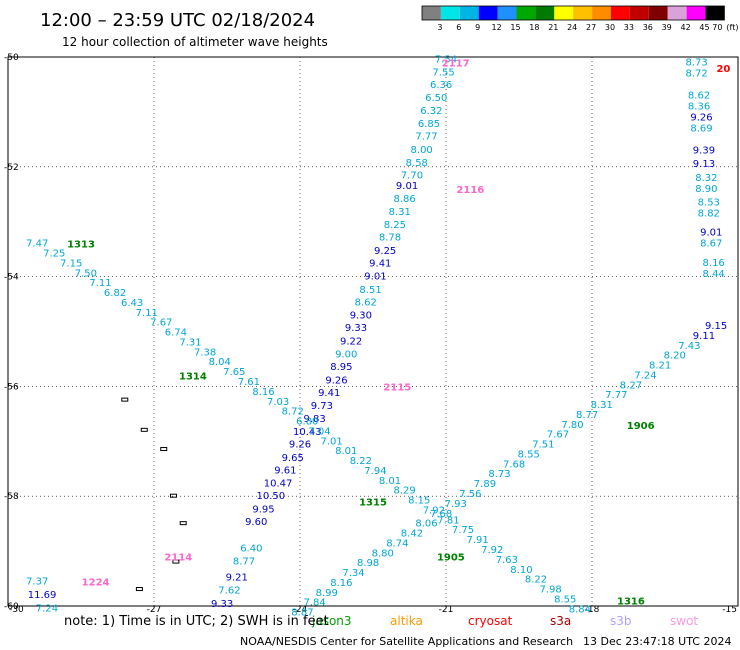 The width and height of the screenshot is (740, 650). I want to click on y-tick-label: -52, so click(11, 168).